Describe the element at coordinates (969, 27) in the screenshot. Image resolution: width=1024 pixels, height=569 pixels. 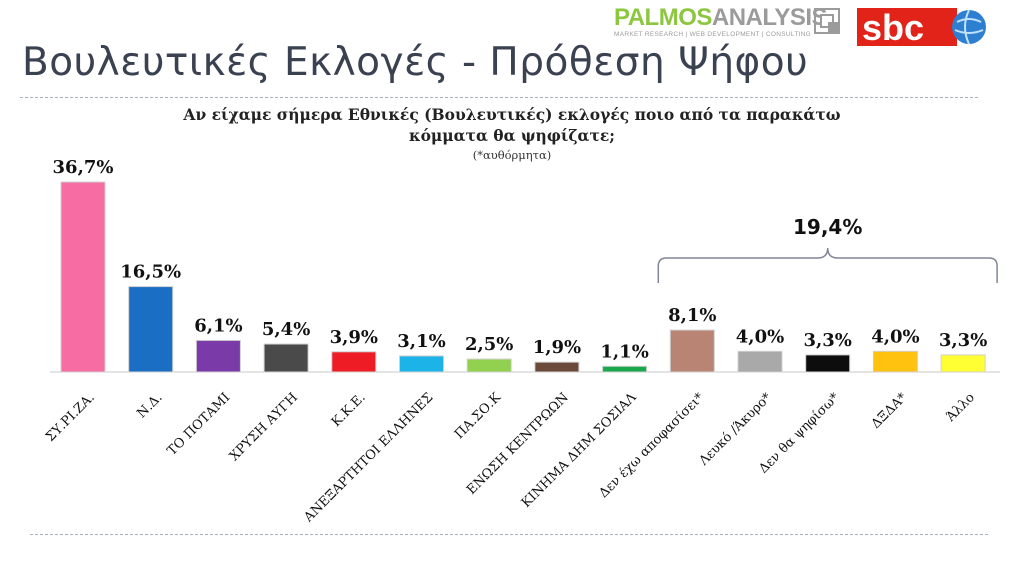
I see `globe-icon` at that location.